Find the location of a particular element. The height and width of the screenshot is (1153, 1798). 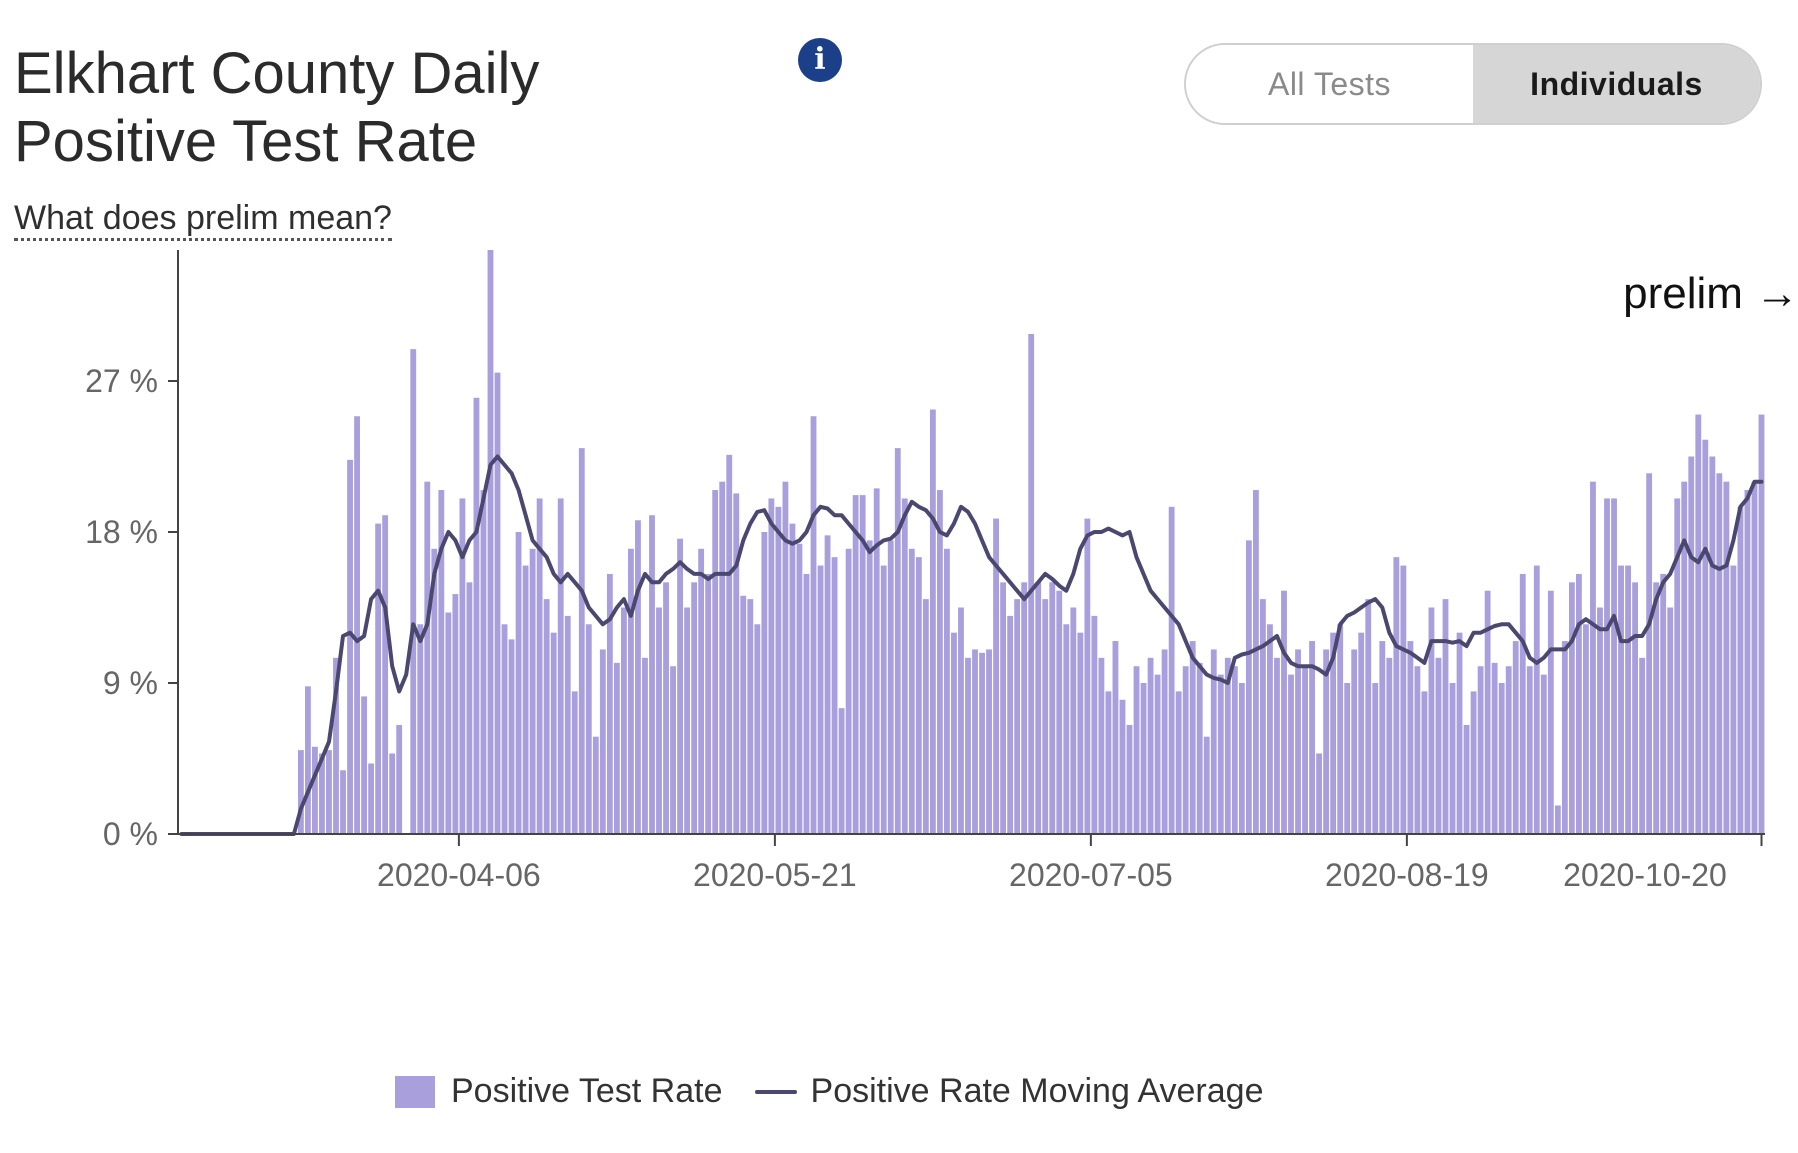

x-tick-label: 2020-05-21 is located at coordinates (775, 875).